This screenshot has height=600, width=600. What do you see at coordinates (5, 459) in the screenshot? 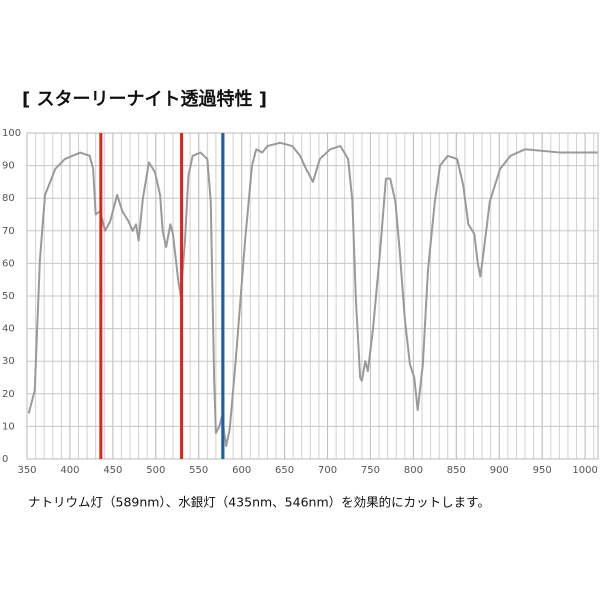
I see `y-tick-label: 0` at bounding box center [5, 459].